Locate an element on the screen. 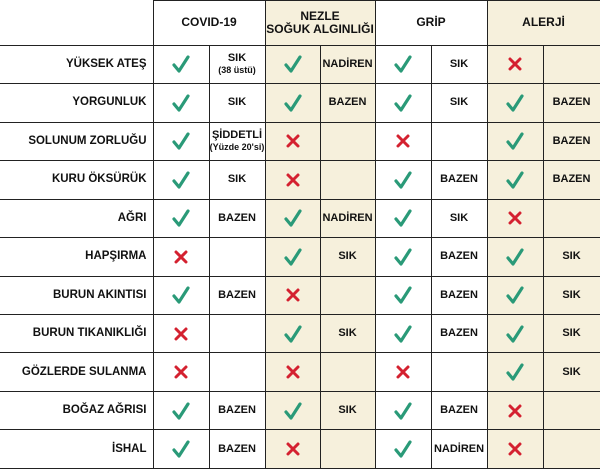 The height and width of the screenshot is (469, 600). symptom-label: BOĞAZ AĞRISI is located at coordinates (77, 410).